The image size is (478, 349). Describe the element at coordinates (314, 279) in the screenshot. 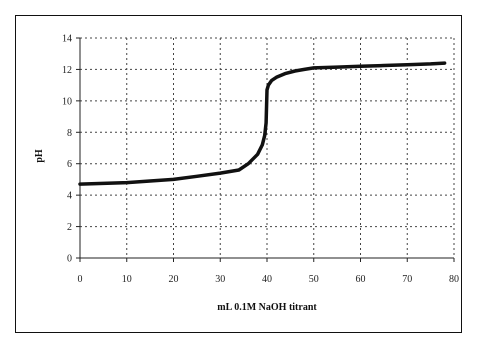

I see `x-tick-label: 50` at that location.